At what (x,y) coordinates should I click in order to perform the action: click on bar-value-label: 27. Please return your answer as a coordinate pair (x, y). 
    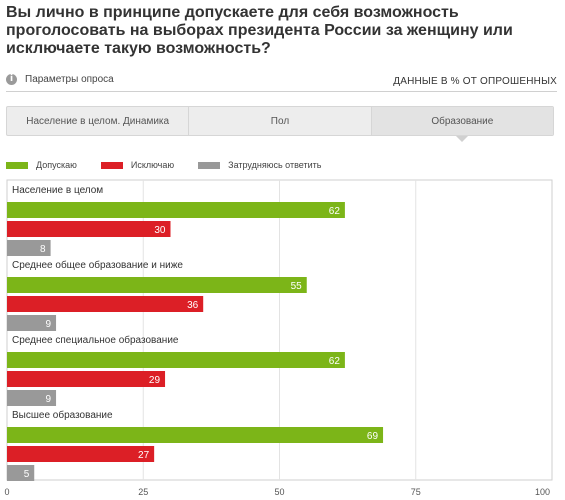
    Looking at the image, I should click on (144, 455).